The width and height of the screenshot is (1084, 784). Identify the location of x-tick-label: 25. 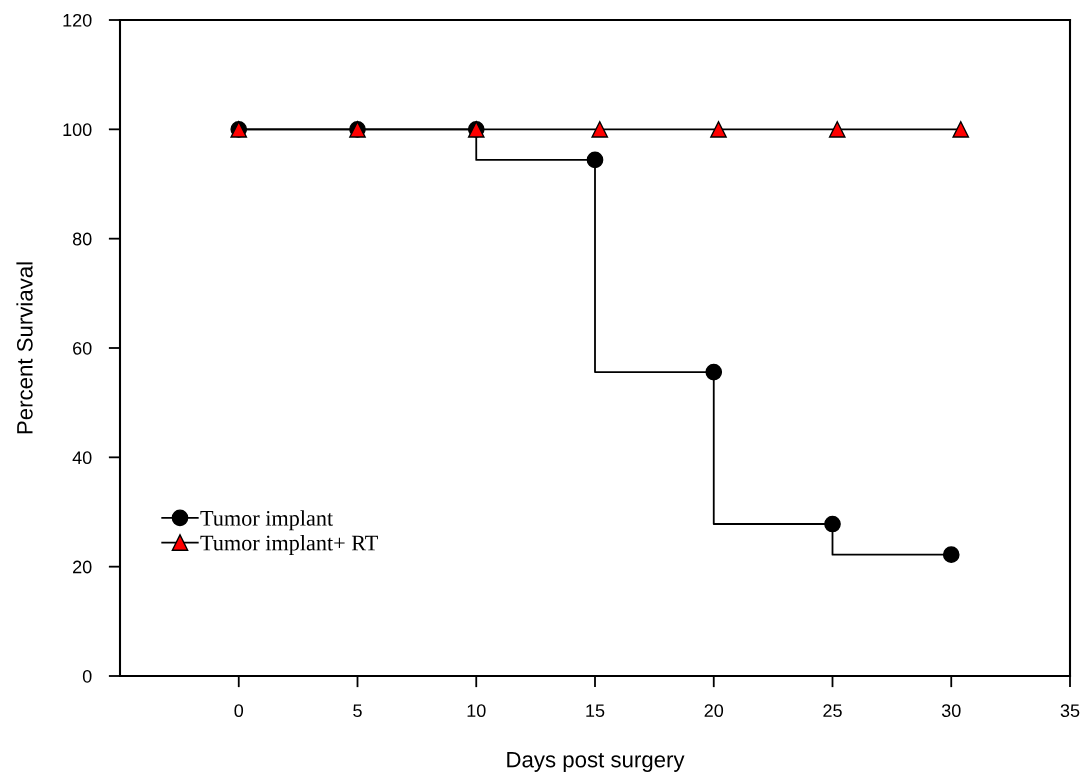
(832, 711).